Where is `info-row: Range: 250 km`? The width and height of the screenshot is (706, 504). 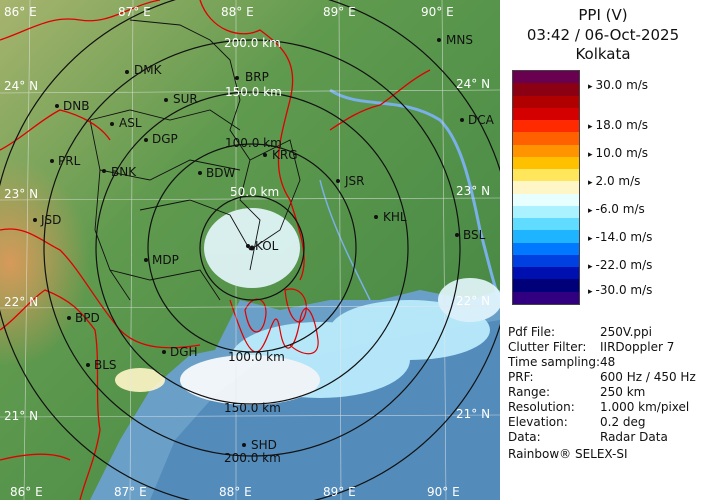 info-row: Range: 250 km is located at coordinates (577, 392).